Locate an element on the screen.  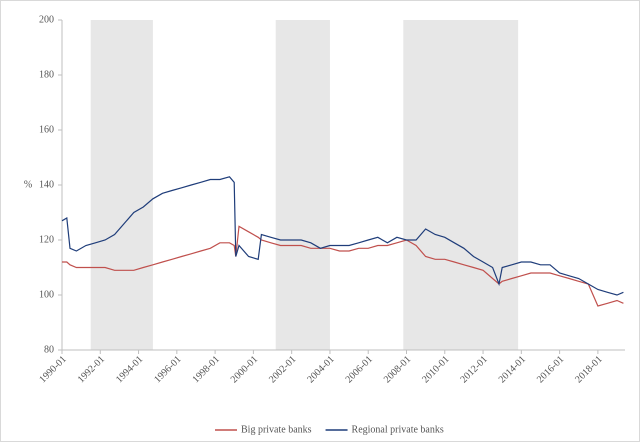
y-tick-label: 120 is located at coordinates (46, 239).